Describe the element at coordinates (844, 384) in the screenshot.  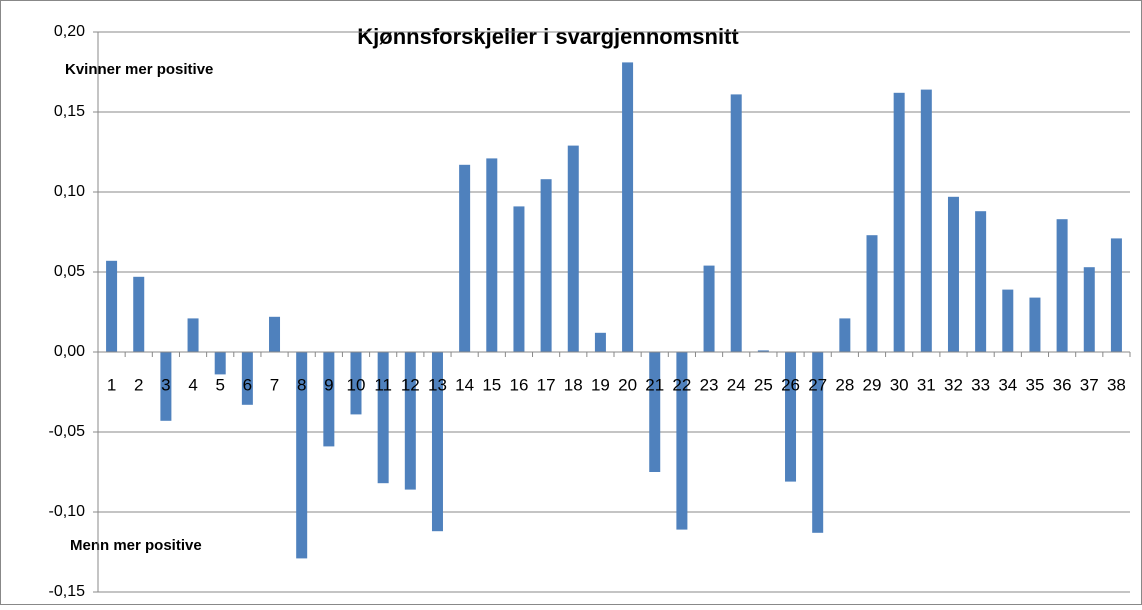
I see `x-tick-label: 28` at that location.